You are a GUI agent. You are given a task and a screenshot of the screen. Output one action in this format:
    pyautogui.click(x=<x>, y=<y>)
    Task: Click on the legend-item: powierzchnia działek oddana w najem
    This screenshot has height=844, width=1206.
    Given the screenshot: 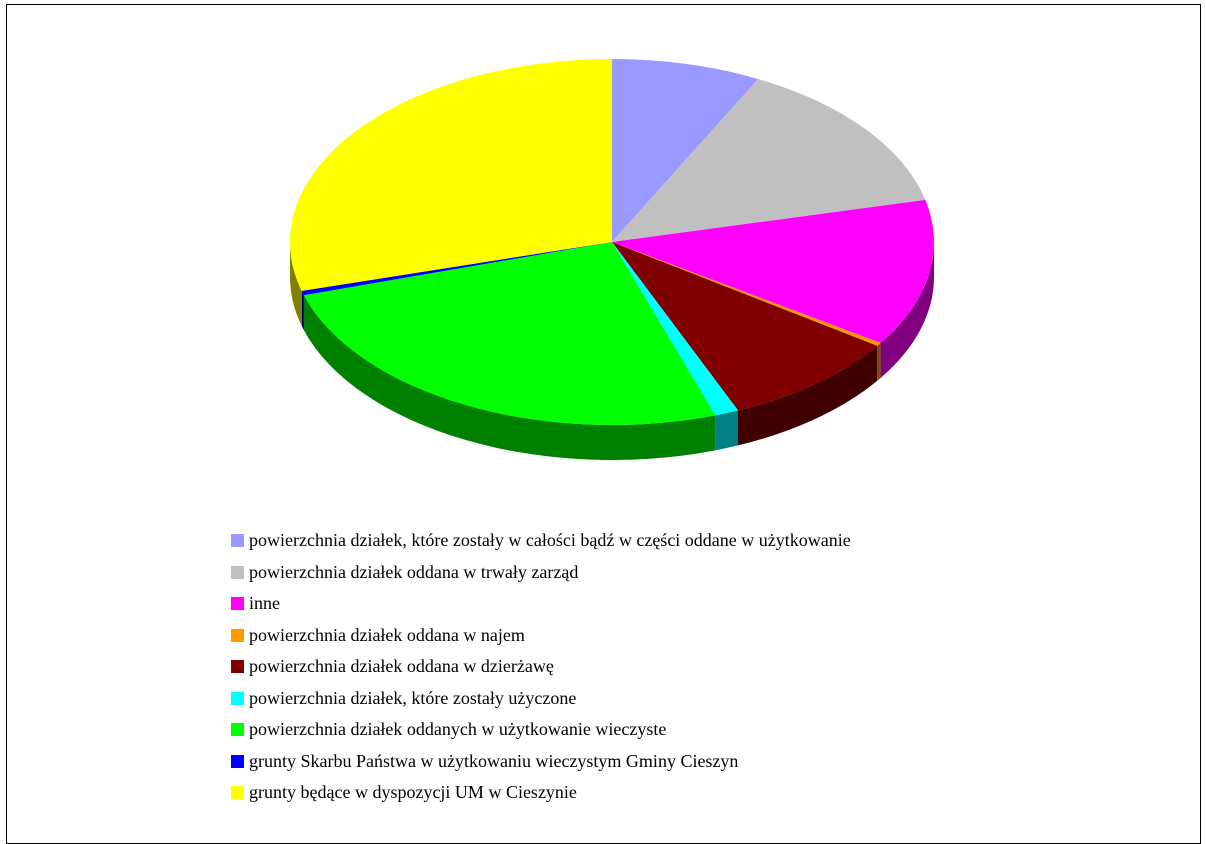 What is the action you would take?
    pyautogui.click(x=541, y=636)
    